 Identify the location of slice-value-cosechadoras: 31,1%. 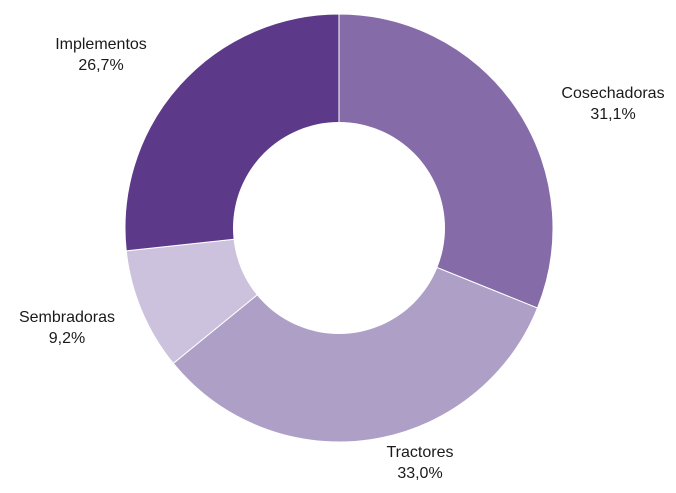
(612, 114).